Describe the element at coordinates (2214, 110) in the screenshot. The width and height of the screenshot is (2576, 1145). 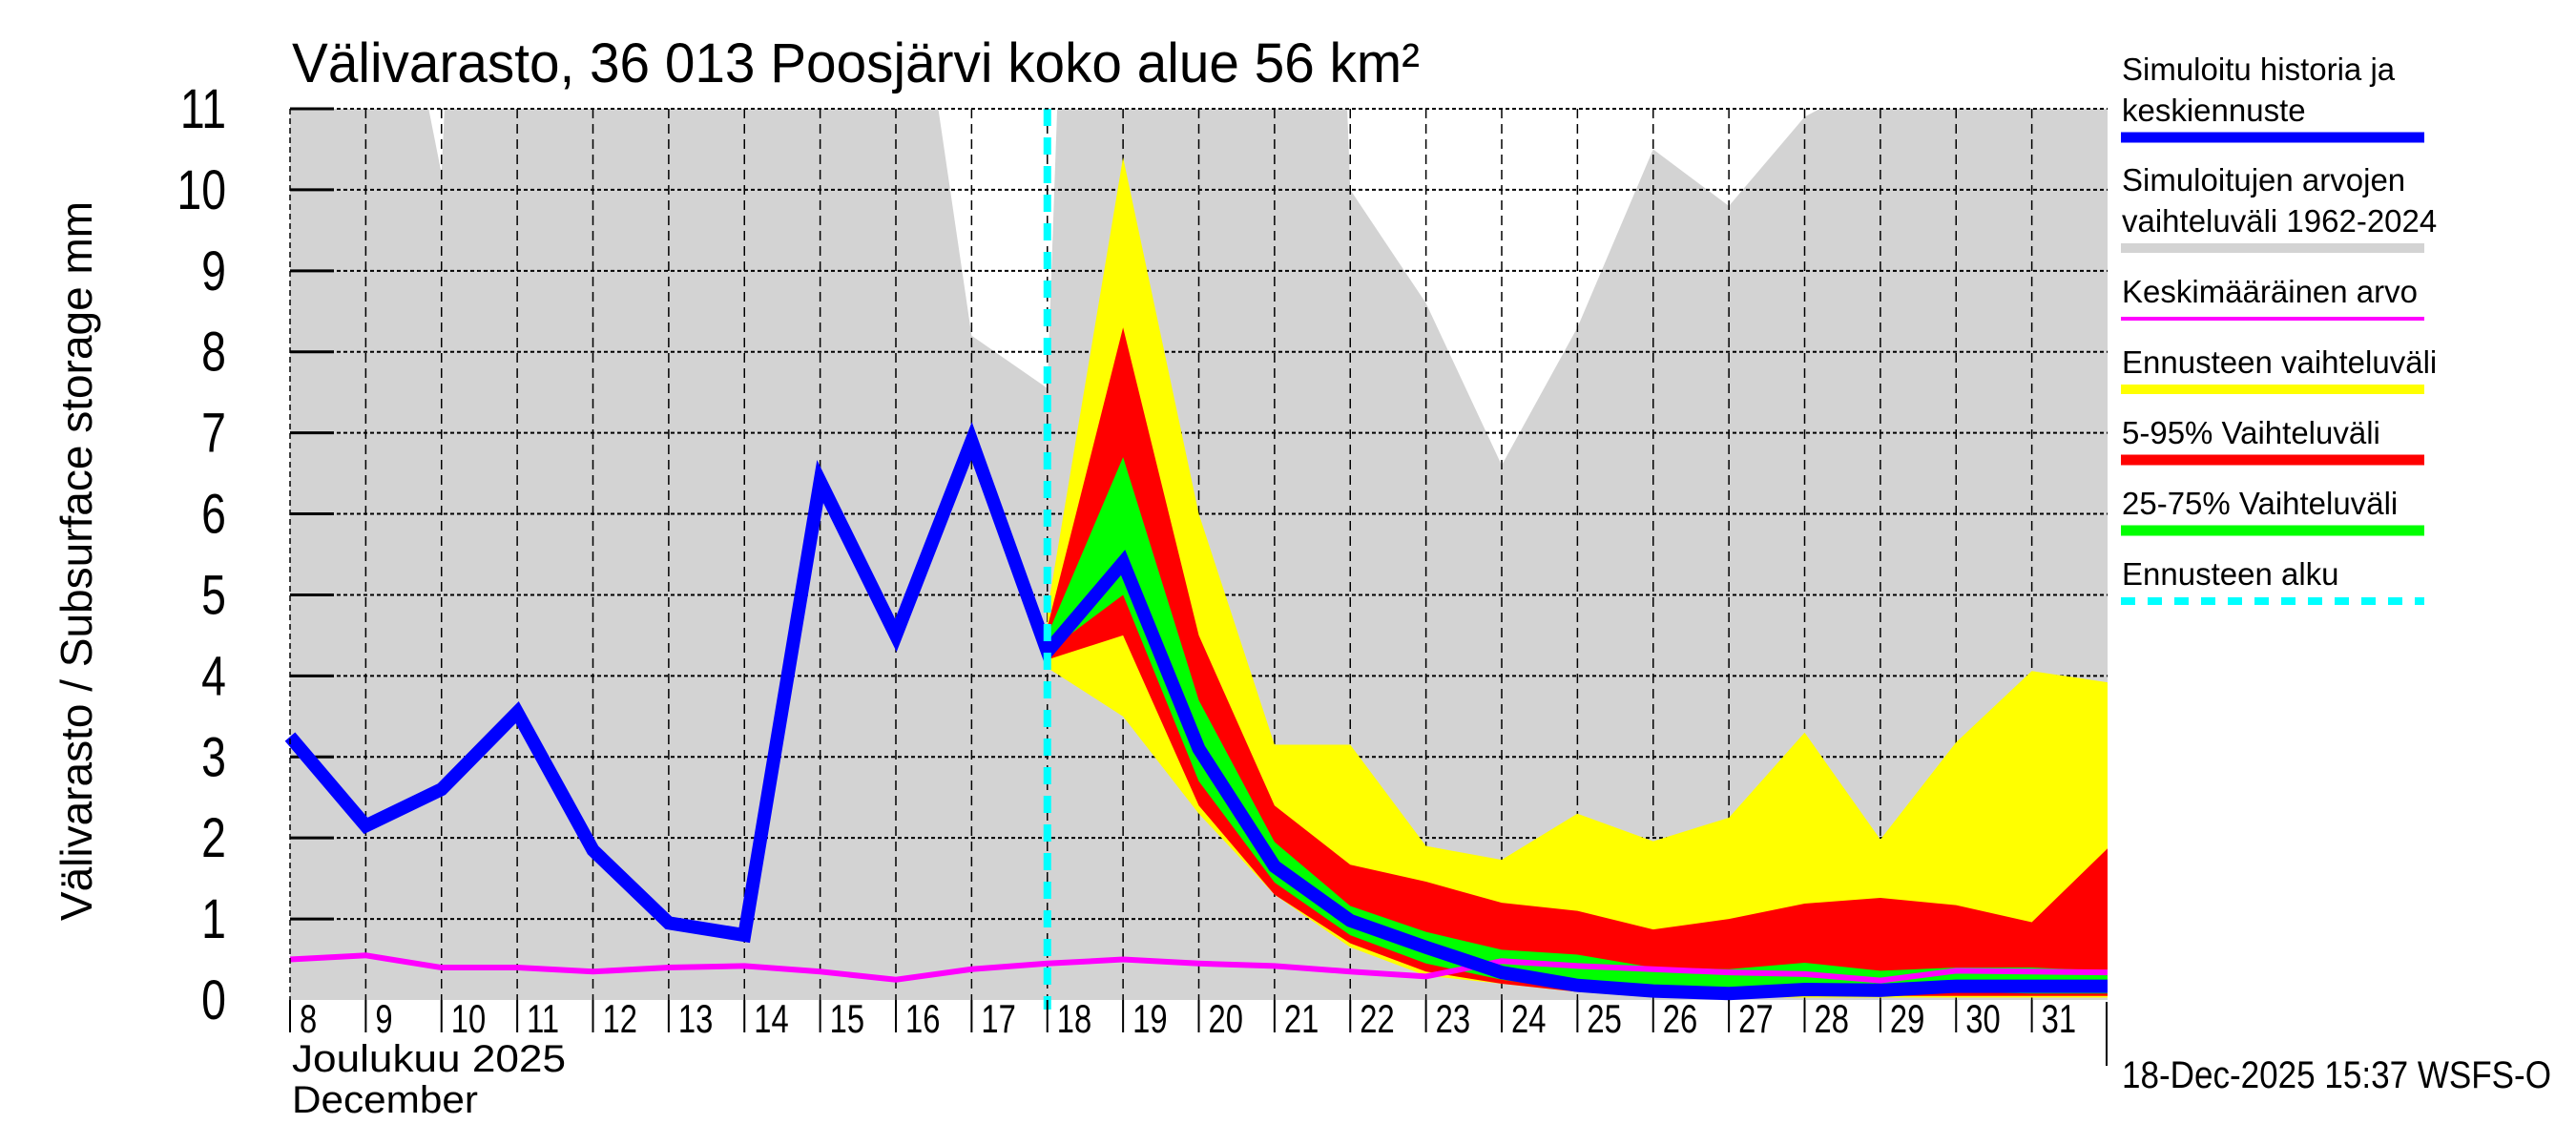
I see `legend-label: keskiennuste` at that location.